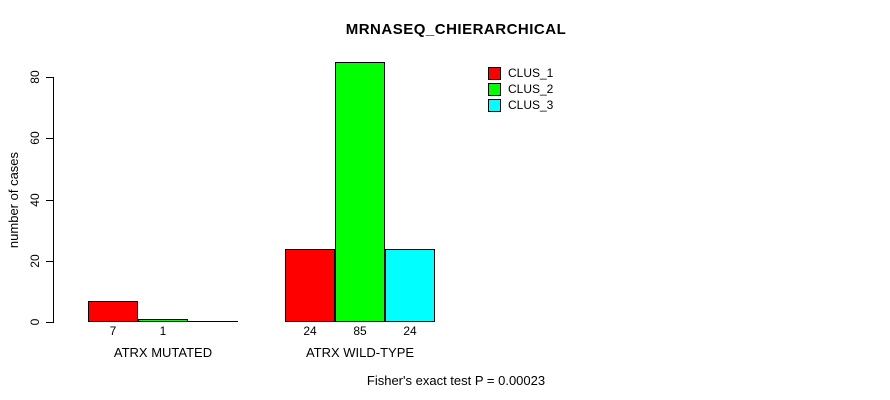  What do you see at coordinates (163, 352) in the screenshot?
I see `category-label-1: ATRX MUTATED` at bounding box center [163, 352].